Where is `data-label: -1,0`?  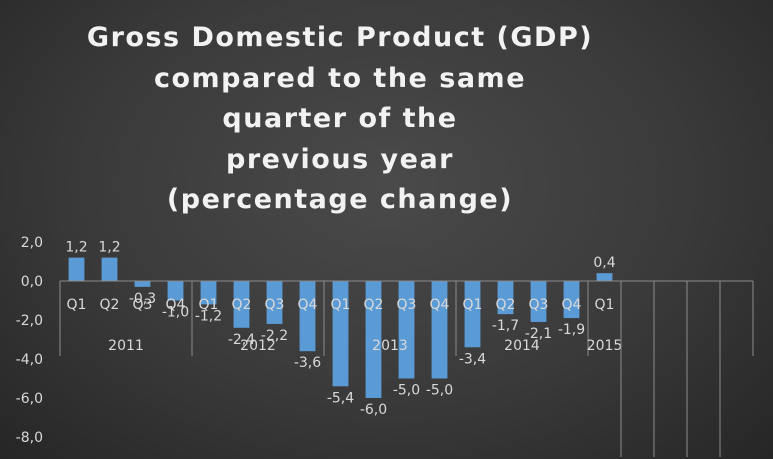 data-label: -1,0 is located at coordinates (175, 313).